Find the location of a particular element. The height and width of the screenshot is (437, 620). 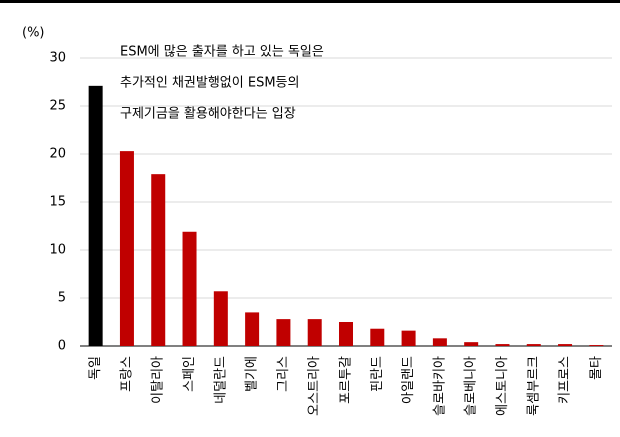

y-tick-label: 0 is located at coordinates (62, 346).